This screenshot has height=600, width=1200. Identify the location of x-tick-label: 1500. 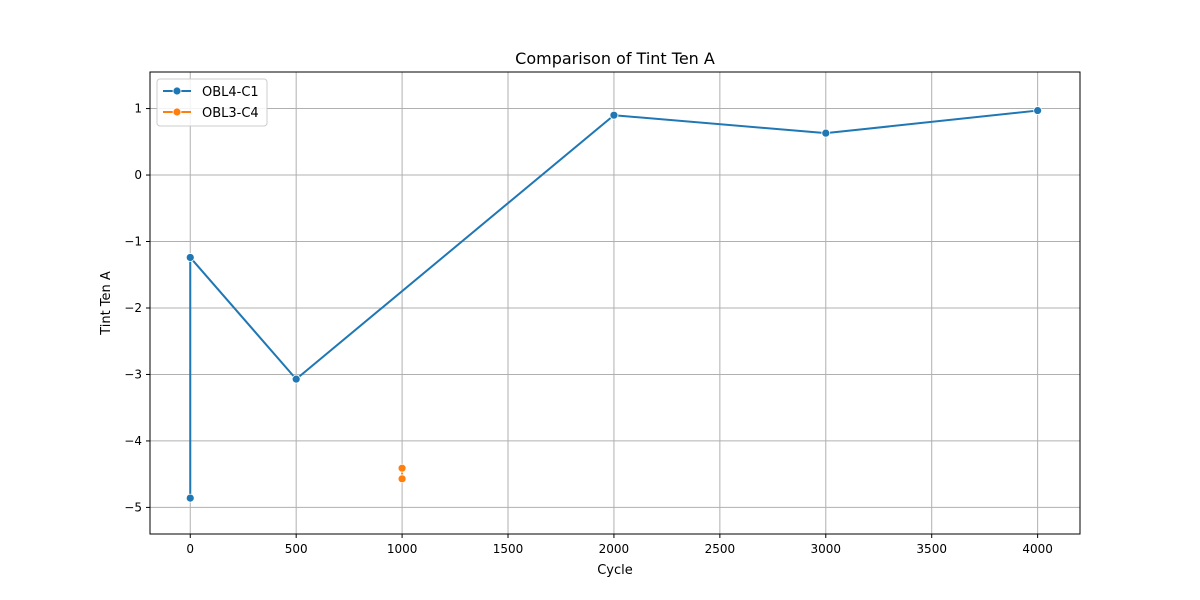
(508, 549).